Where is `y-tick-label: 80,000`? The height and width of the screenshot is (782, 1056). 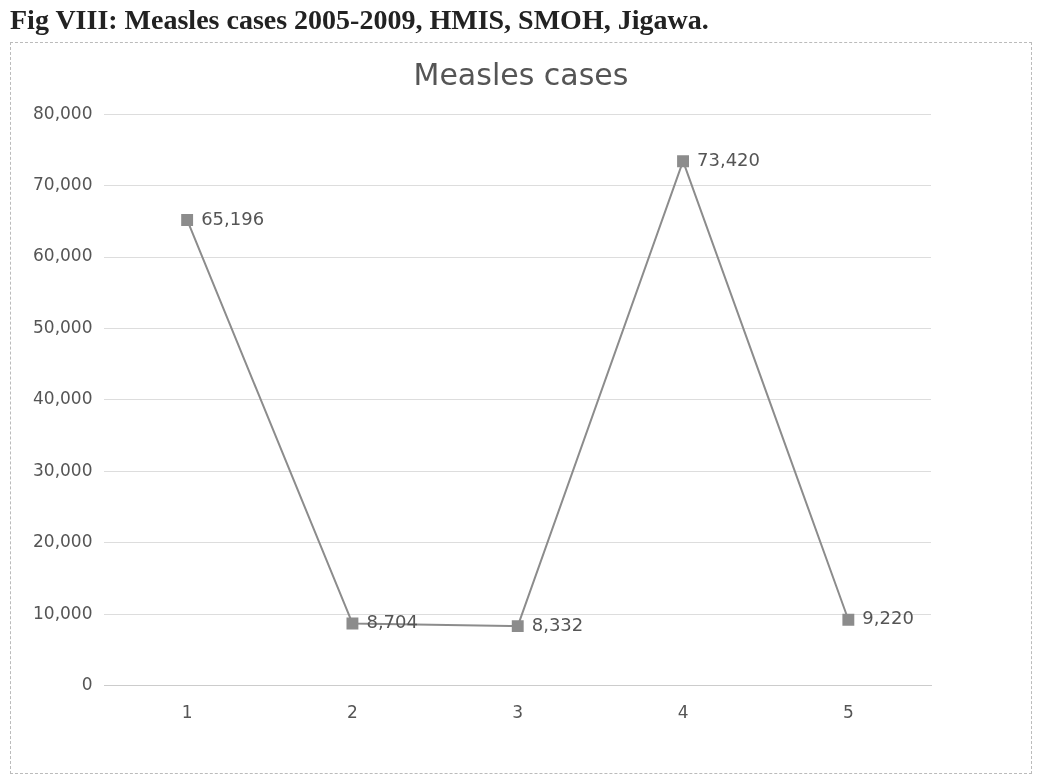 y-tick-label: 80,000 is located at coordinates (63, 112).